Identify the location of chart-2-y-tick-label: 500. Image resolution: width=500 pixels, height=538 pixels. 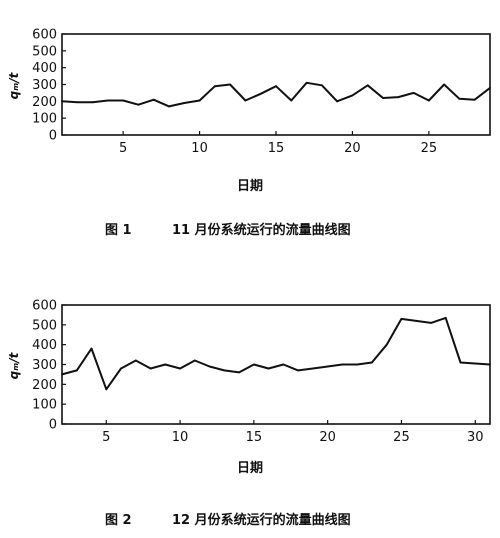
(44, 325).